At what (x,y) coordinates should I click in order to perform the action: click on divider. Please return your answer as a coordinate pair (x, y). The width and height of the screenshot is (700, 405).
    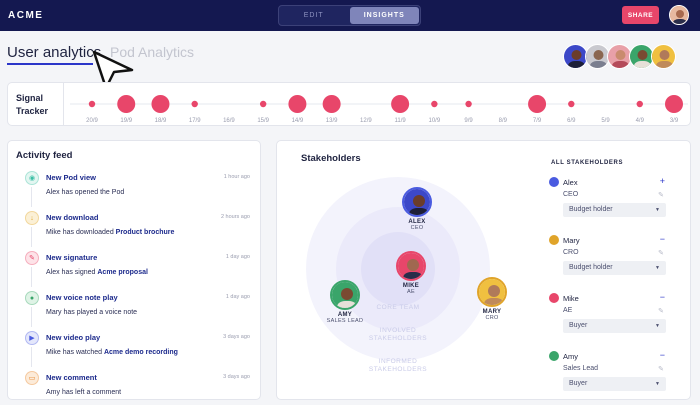
    Looking at the image, I should click on (63, 104).